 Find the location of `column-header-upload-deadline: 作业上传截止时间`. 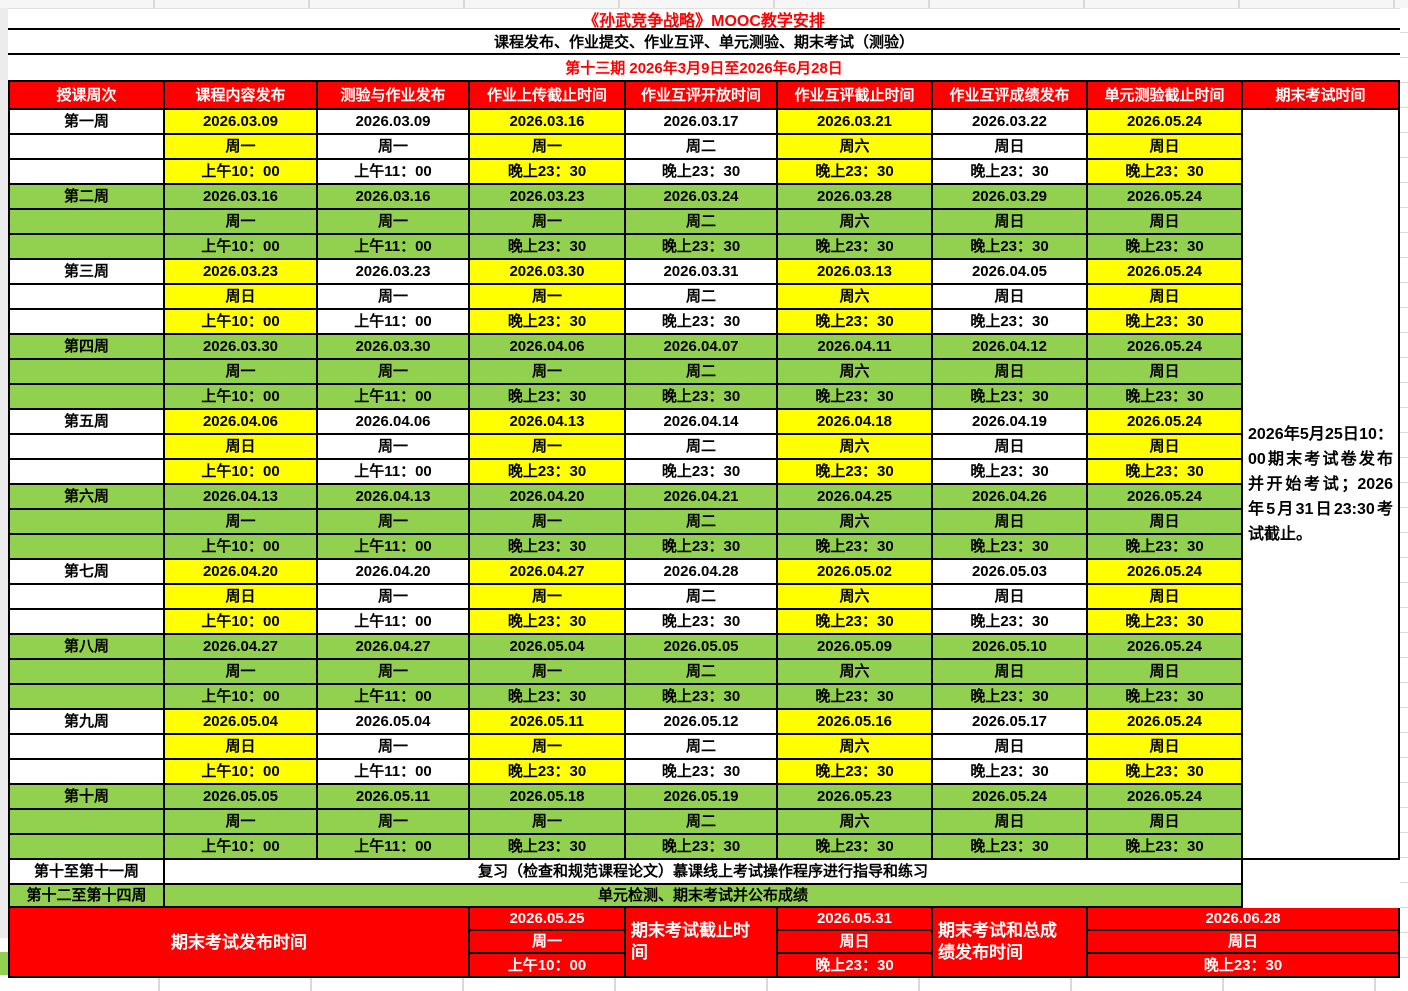

column-header-upload-deadline: 作业上传截止时间 is located at coordinates (548, 96).